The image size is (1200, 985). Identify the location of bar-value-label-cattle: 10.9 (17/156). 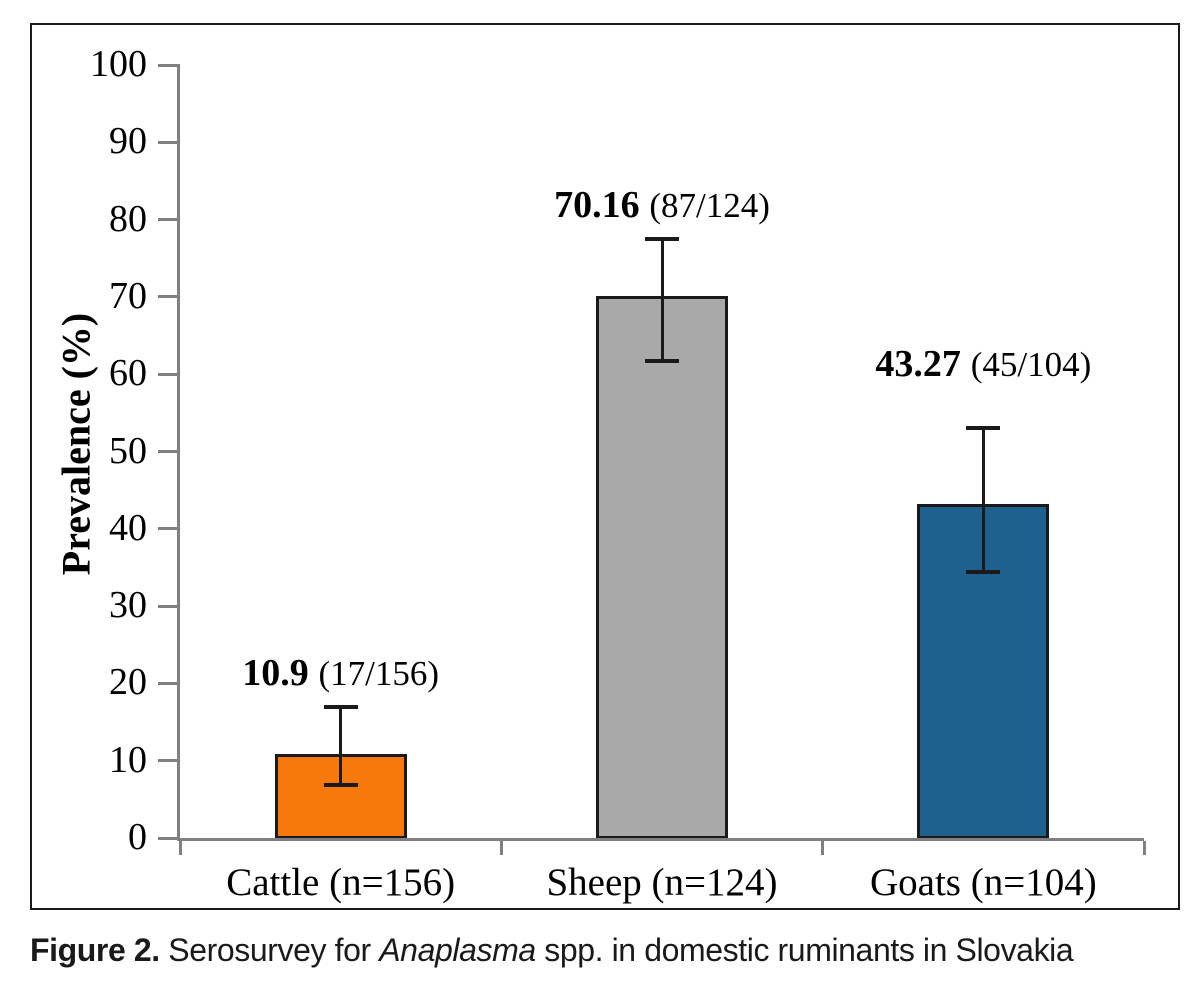
(340, 673).